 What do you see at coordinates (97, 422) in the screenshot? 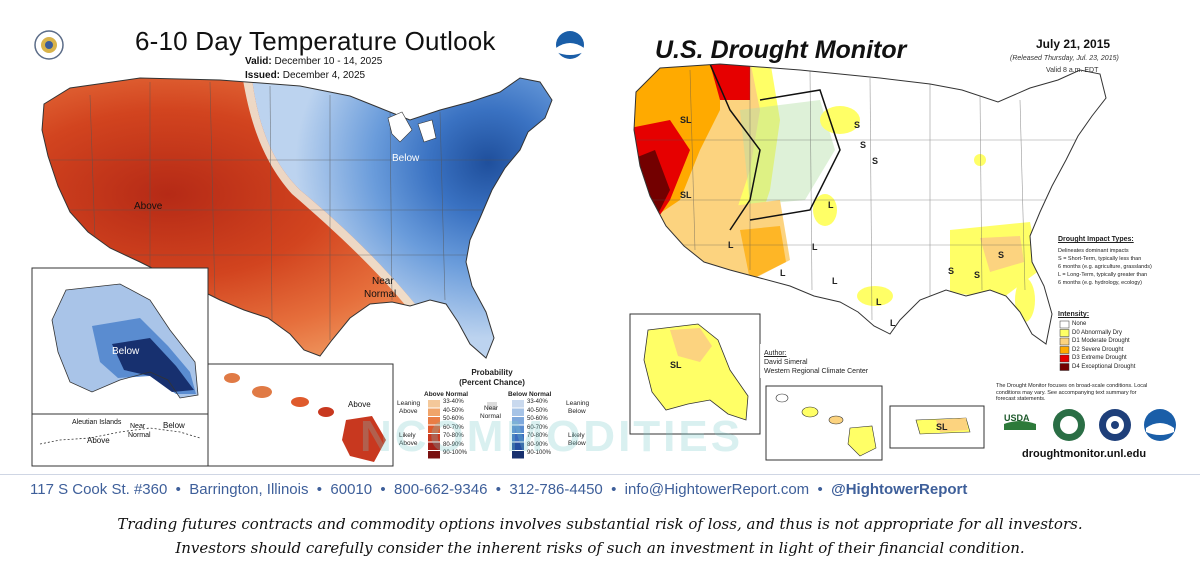
I see `label-aleutians-header: Aleutian Islands` at bounding box center [97, 422].